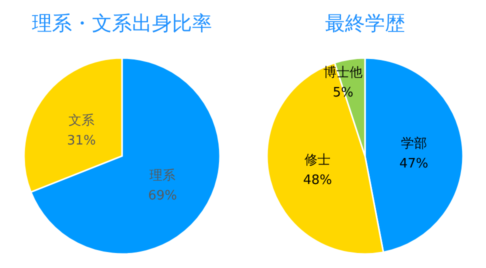  Describe the element at coordinates (81, 140) in the screenshot. I see `data-label: 31%` at that location.